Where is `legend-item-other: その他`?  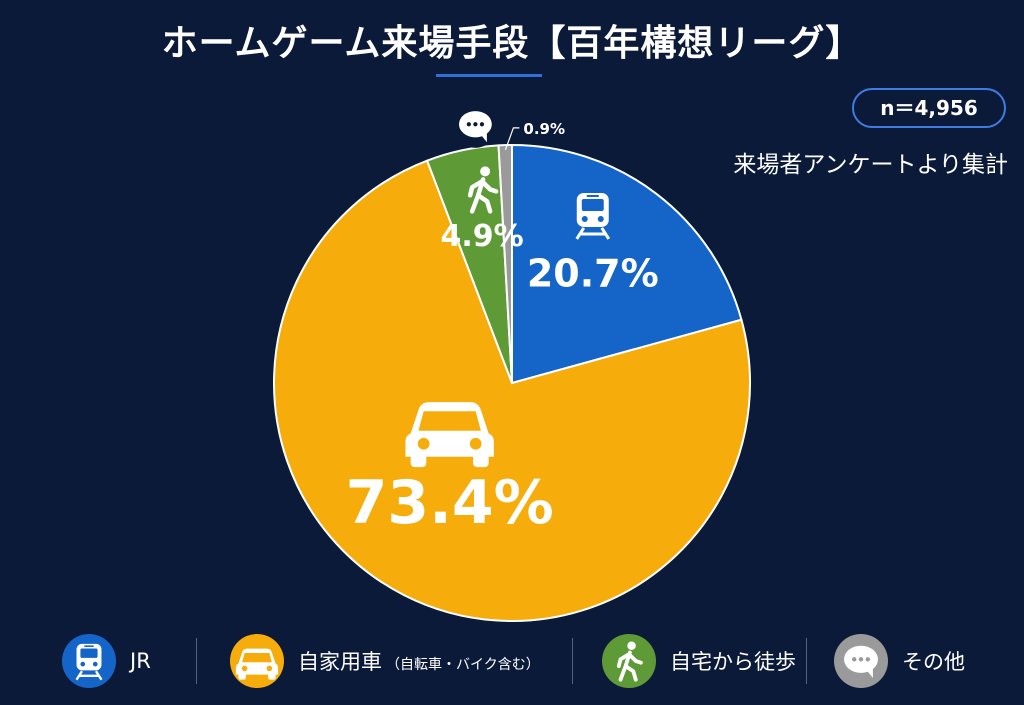
legend-item-other: その他 is located at coordinates (899, 661).